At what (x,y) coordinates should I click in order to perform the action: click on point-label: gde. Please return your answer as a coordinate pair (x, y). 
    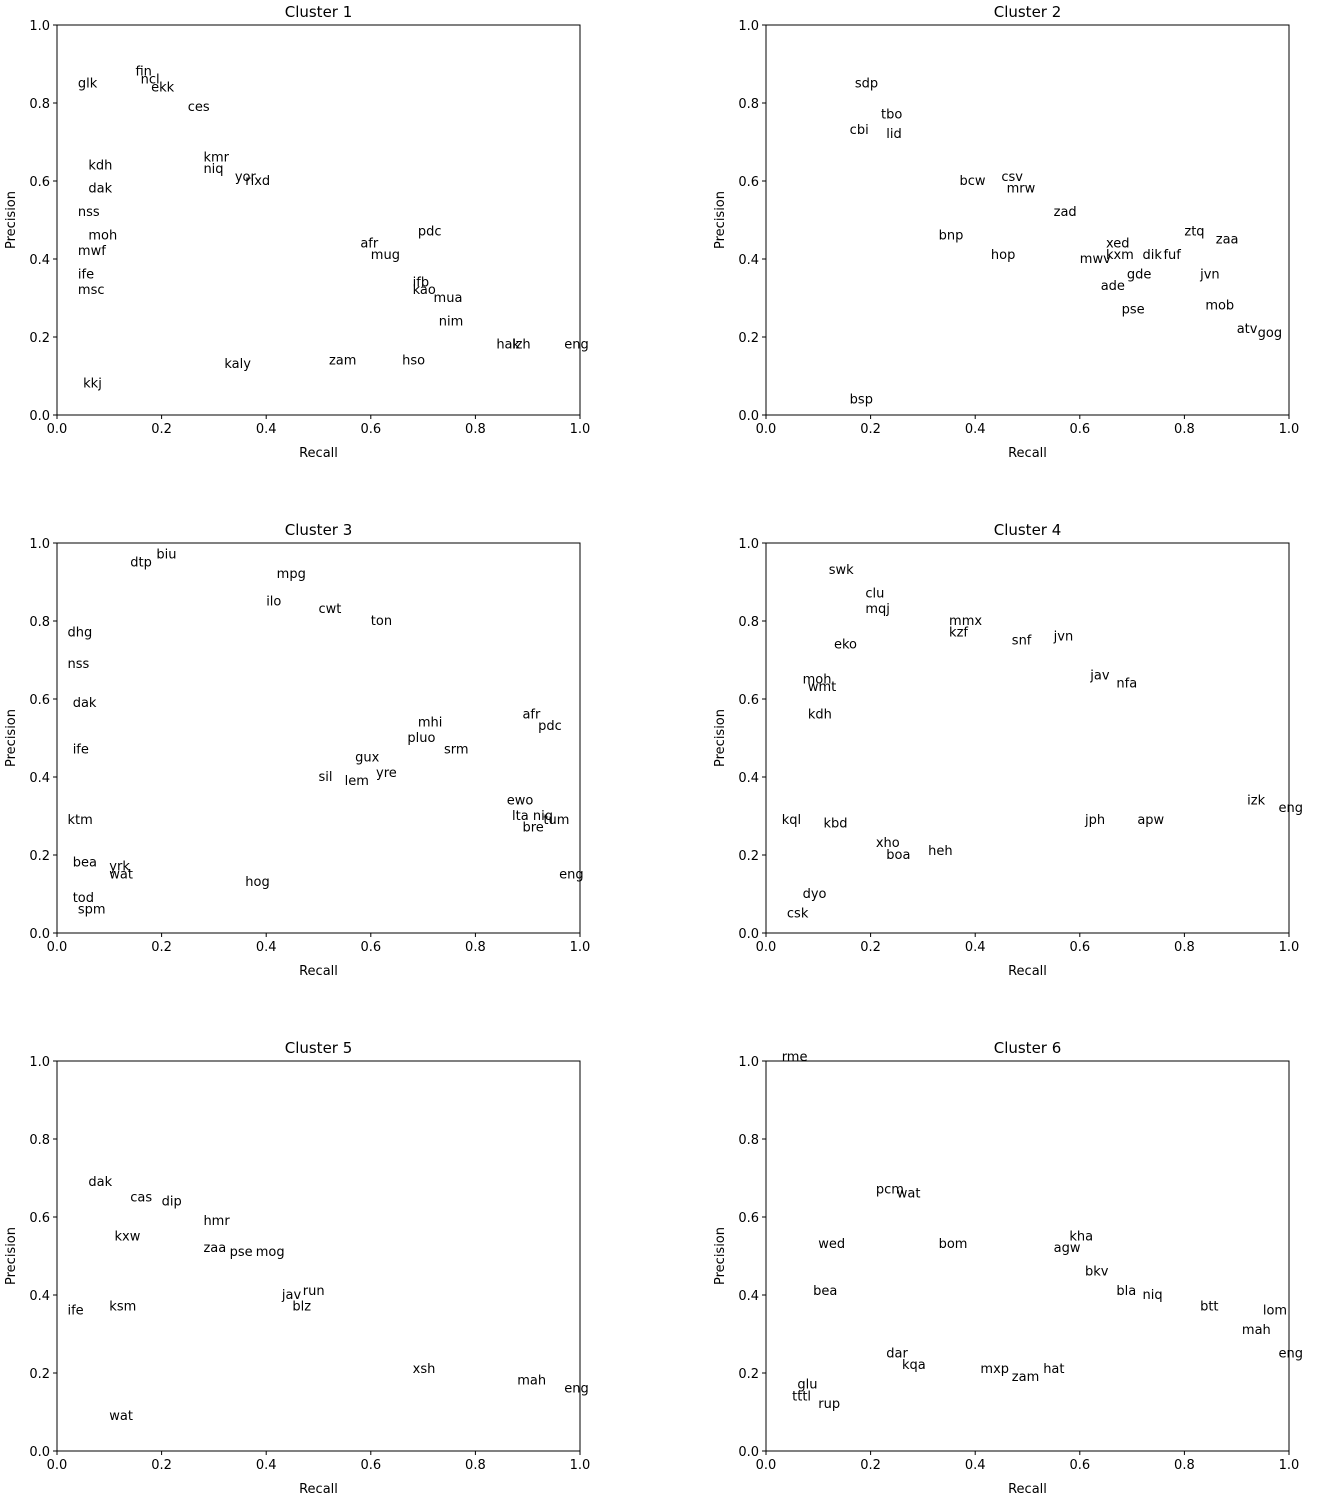
    Looking at the image, I should click on (1139, 275).